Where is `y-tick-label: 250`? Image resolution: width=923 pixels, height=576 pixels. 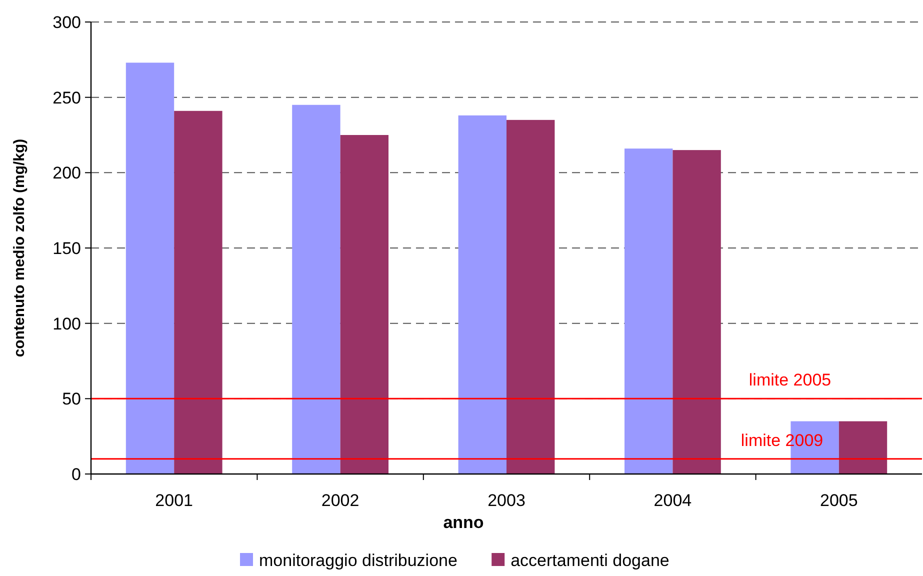
y-tick-label: 250 is located at coordinates (66, 98).